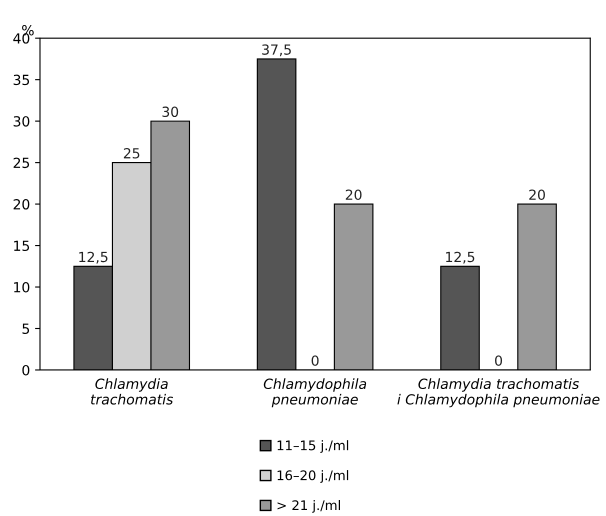  What do you see at coordinates (276, 50) in the screenshot?
I see `data-label: 37,5` at bounding box center [276, 50].